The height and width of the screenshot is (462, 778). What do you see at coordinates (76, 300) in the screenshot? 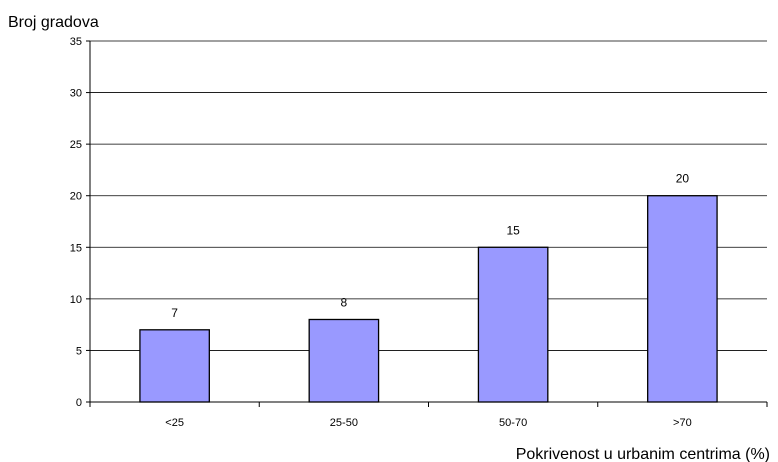
I see `y-tick-label: 10` at bounding box center [76, 300].